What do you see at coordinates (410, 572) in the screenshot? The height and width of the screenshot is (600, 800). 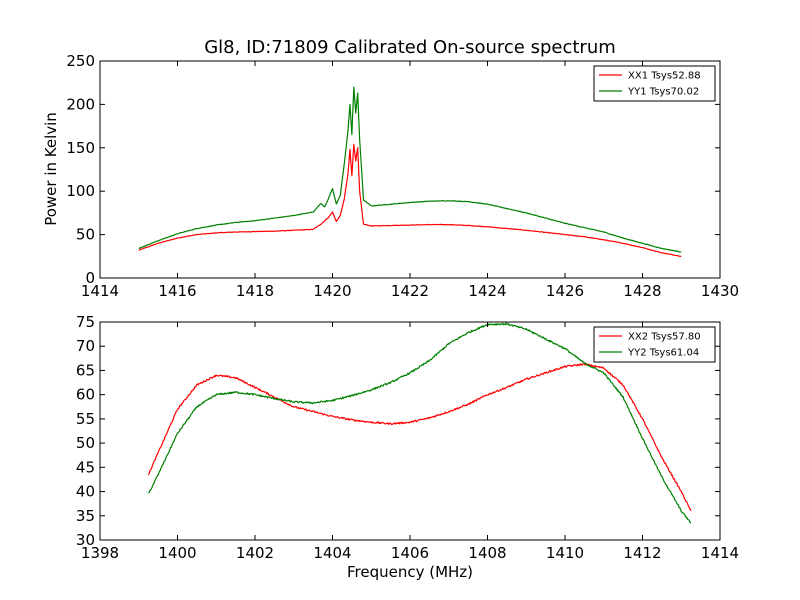 I see `x-axis-label: Frequency (MHz)` at bounding box center [410, 572].